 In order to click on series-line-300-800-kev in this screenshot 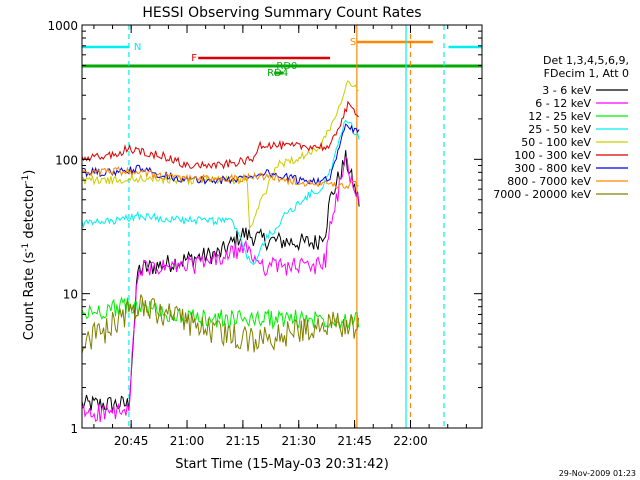, I will do `click(221, 154)`.